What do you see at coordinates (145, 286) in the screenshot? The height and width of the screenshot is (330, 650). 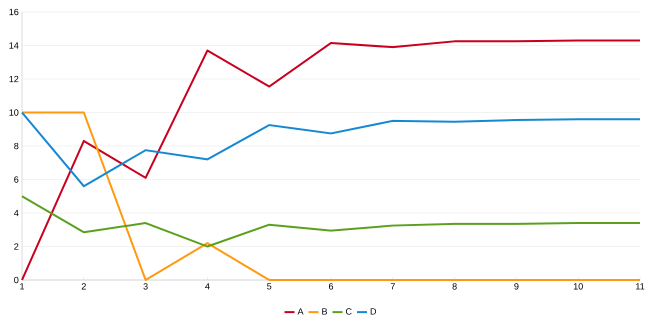 I see `x-tick-label: 3` at bounding box center [145, 286].